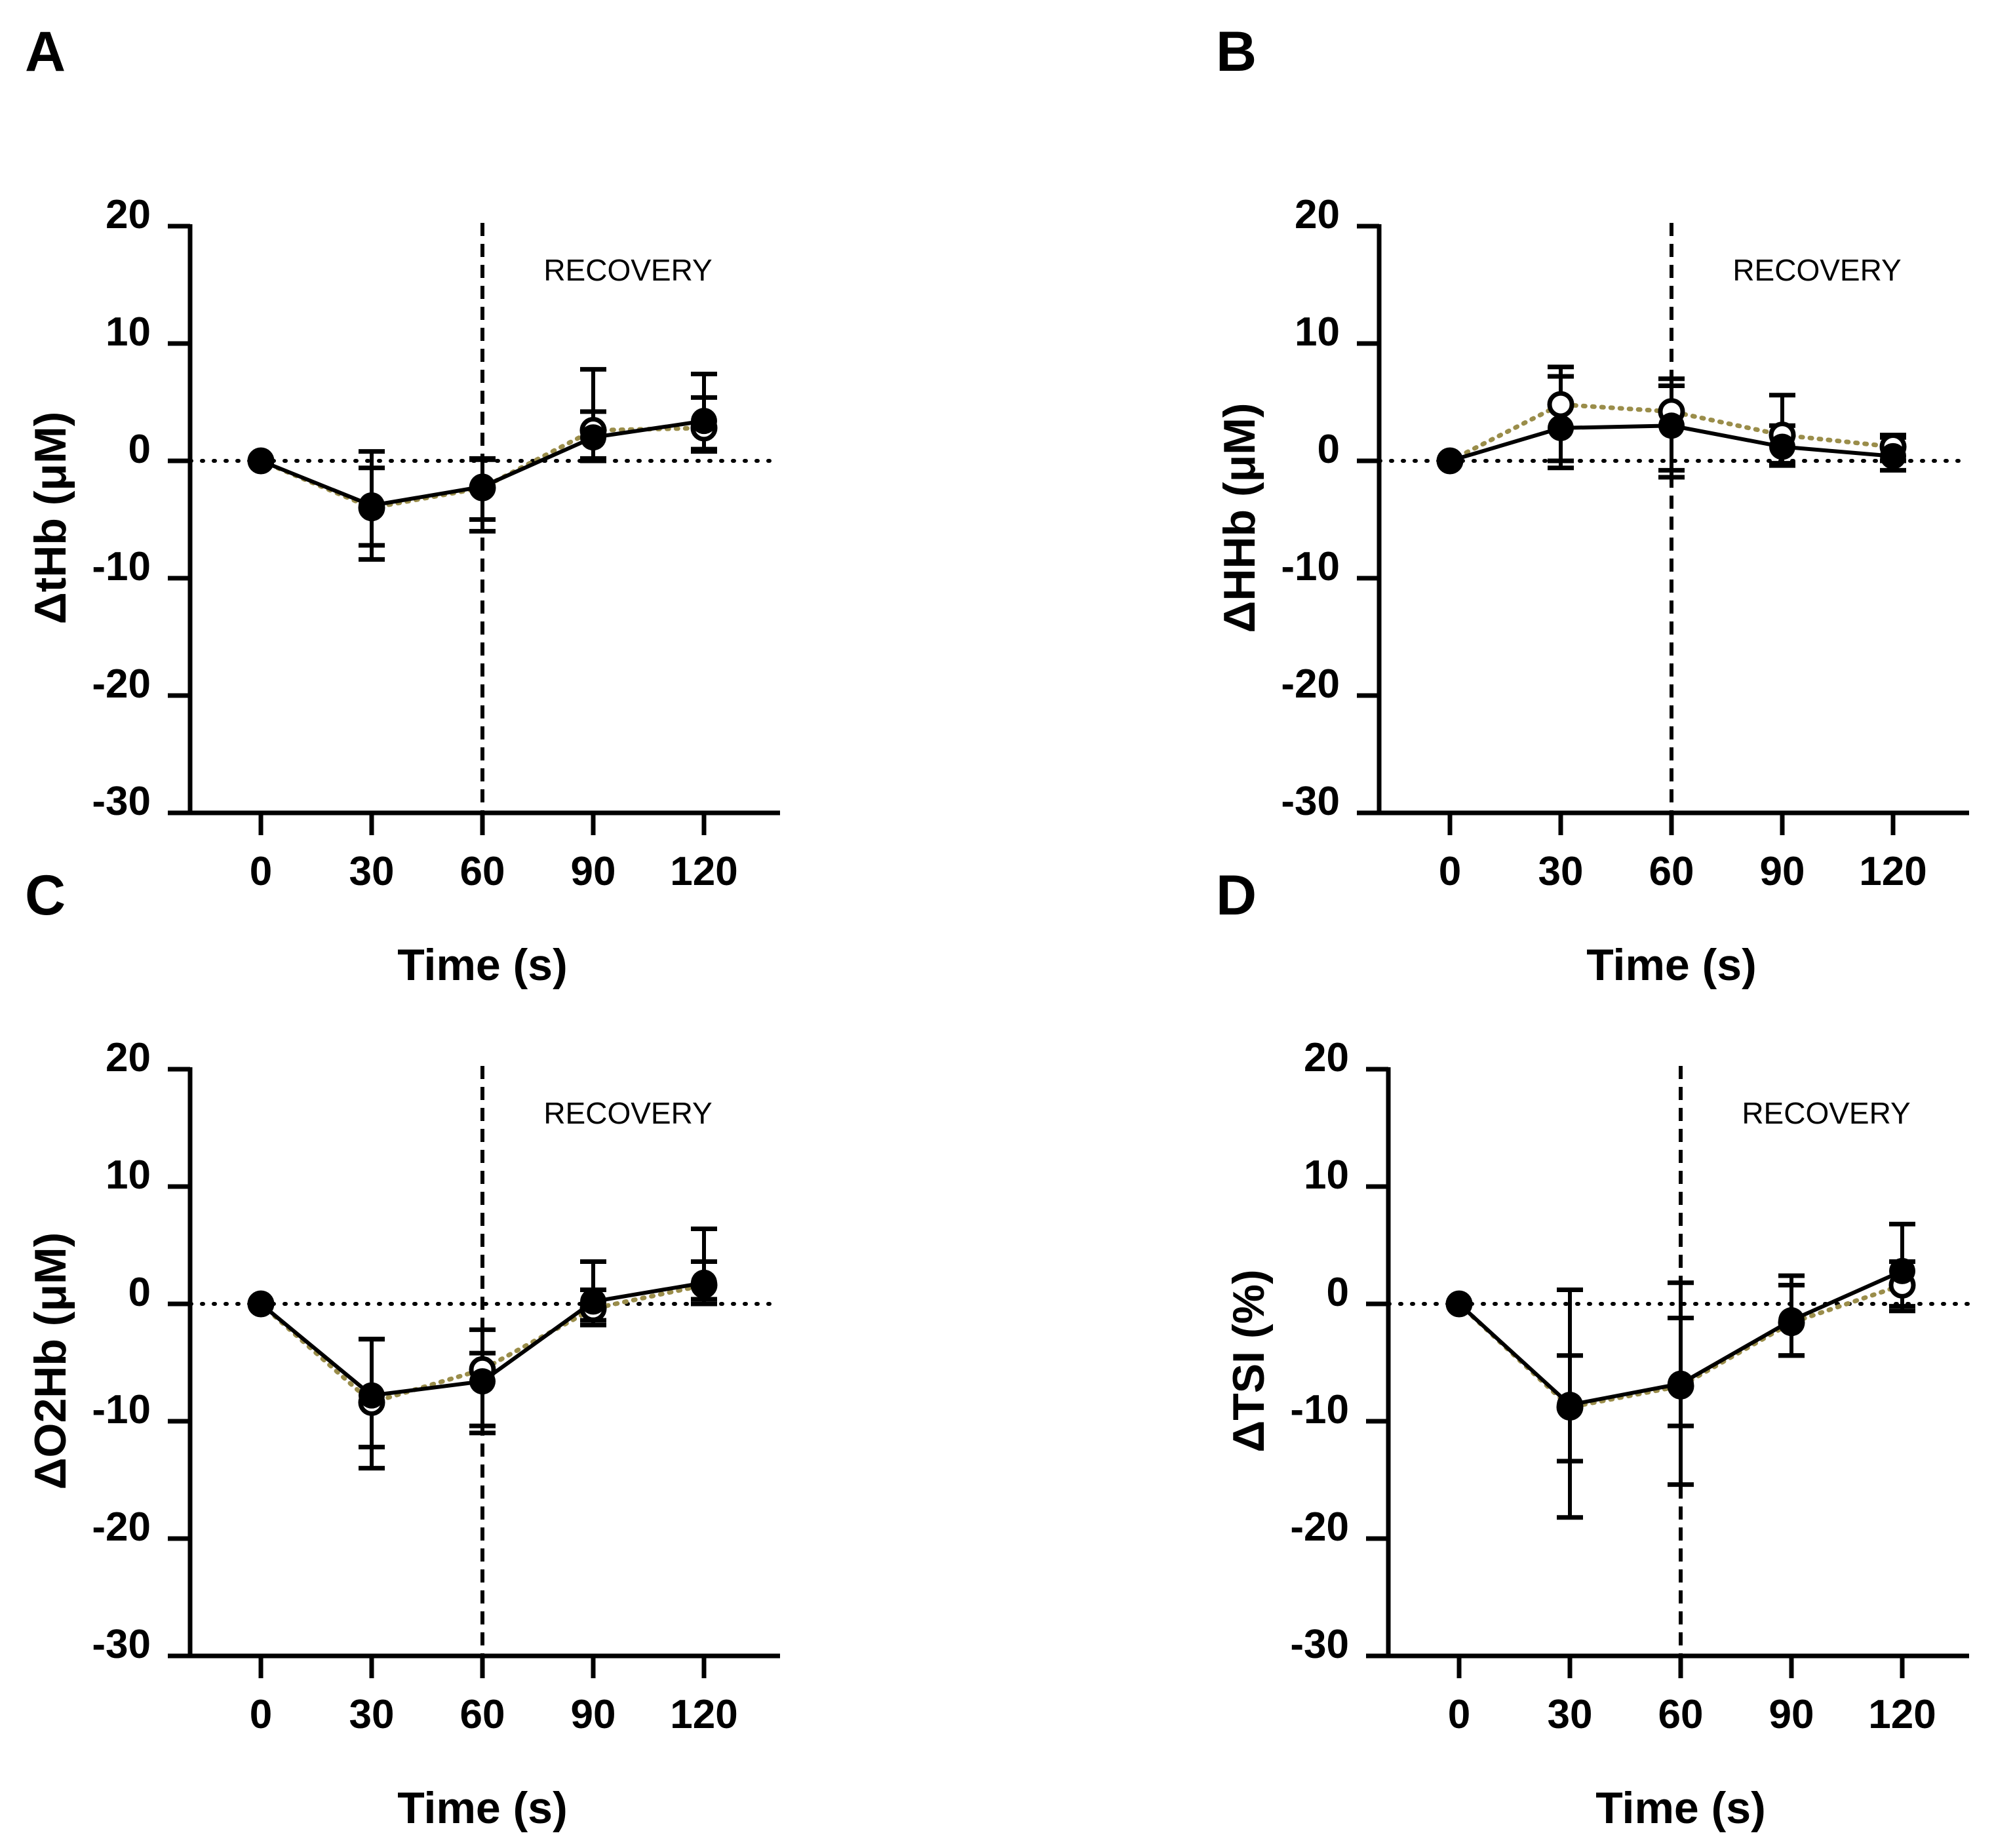 The width and height of the screenshot is (1994, 1848). Describe the element at coordinates (1249, 1360) in the screenshot. I see `y-axis-title: ΔTSI (%)` at that location.